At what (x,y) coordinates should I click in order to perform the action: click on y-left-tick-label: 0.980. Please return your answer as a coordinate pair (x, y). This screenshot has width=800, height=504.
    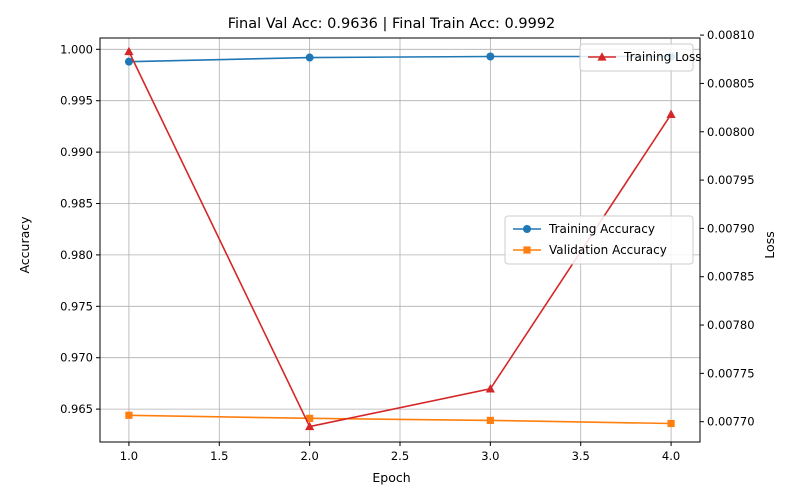
    Looking at the image, I should click on (76, 255).